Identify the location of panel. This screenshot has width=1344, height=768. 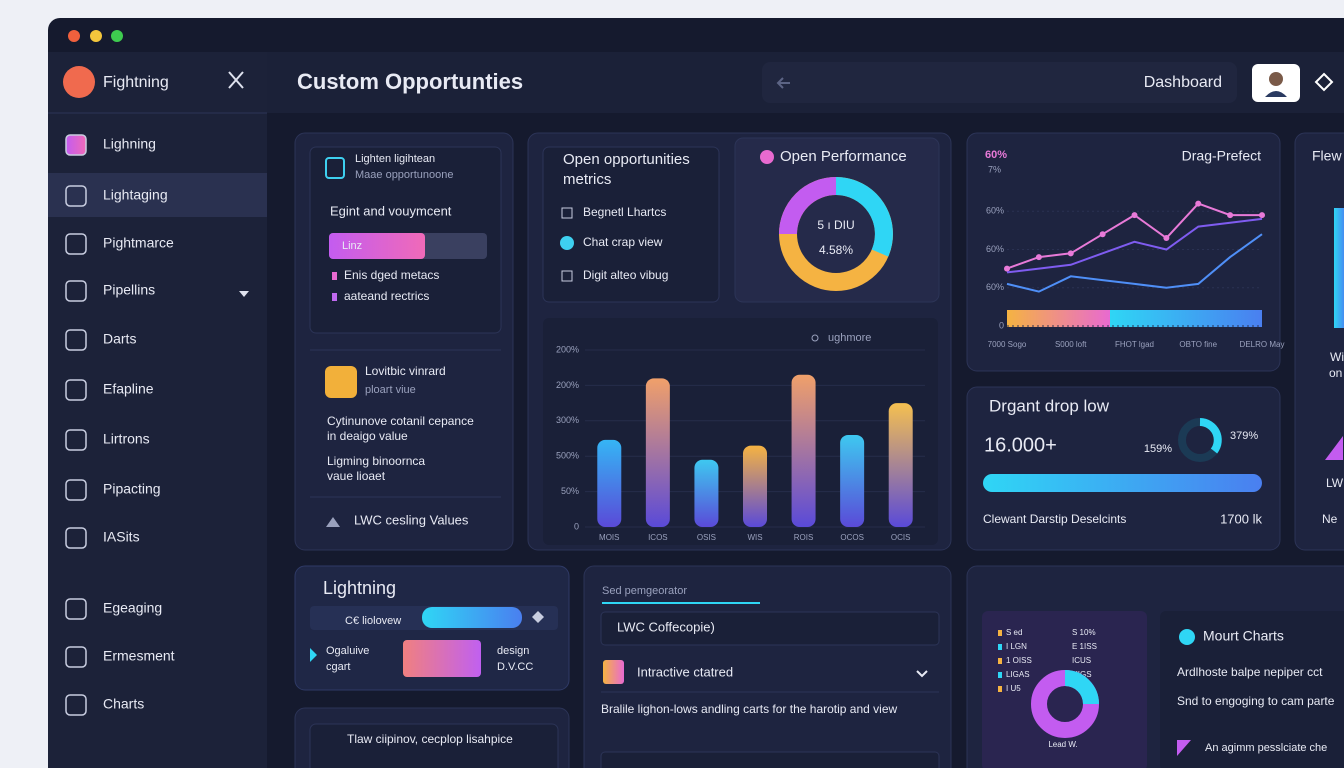
(1252, 689).